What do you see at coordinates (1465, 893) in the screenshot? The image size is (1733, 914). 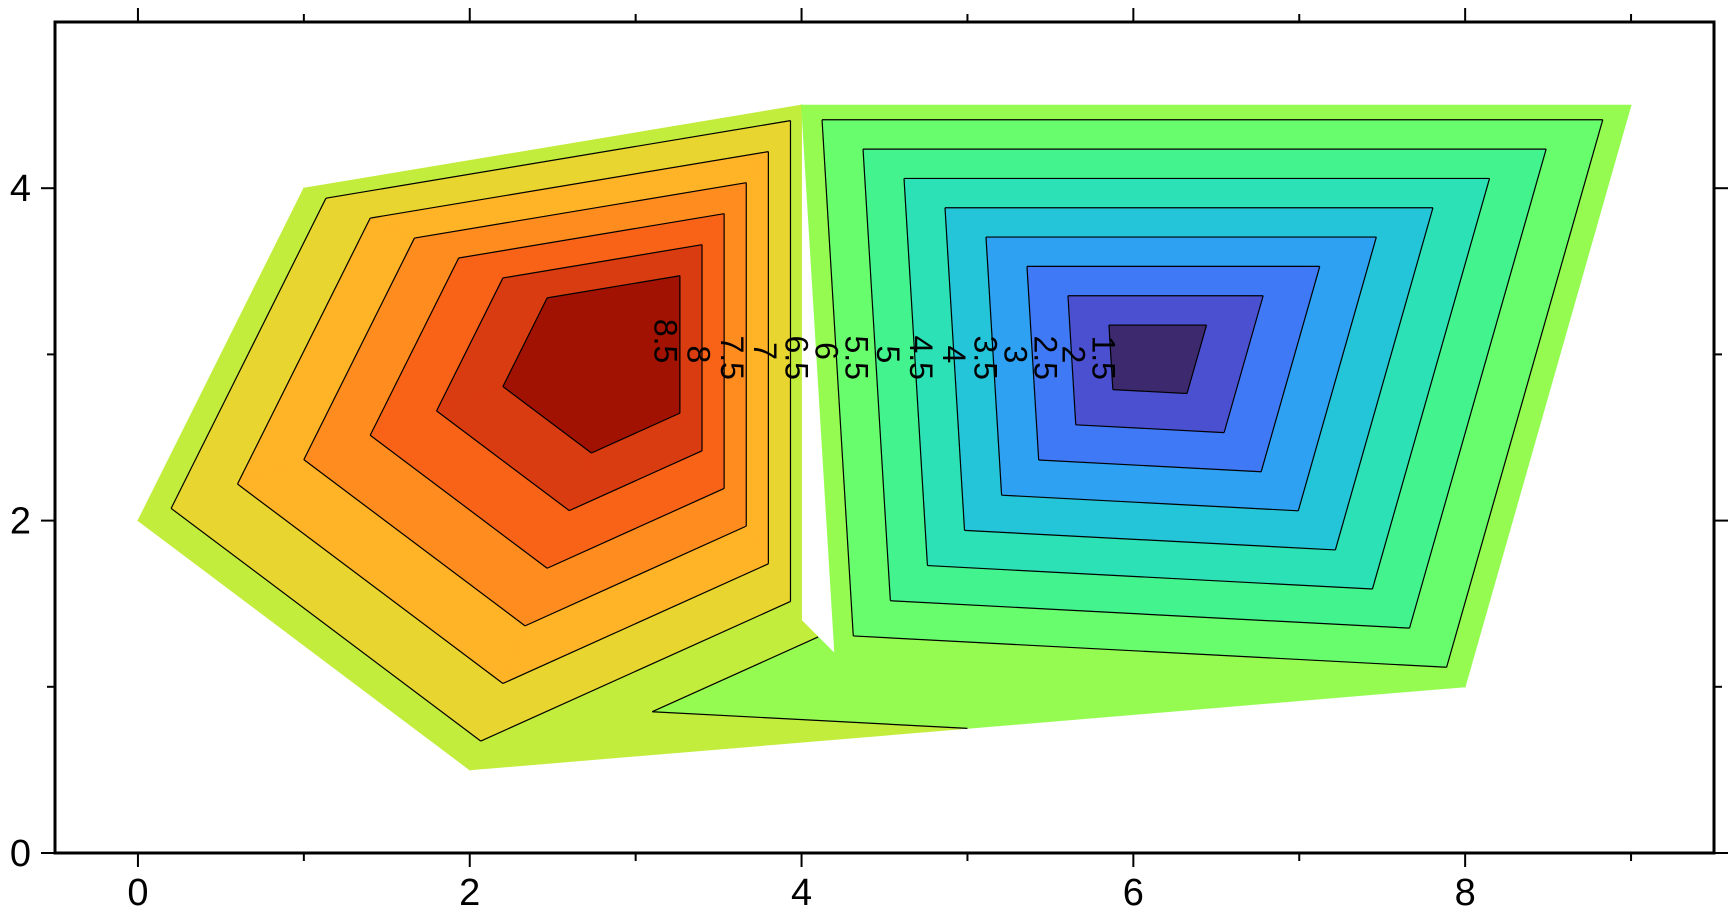 I see `x-tick-label: 8` at bounding box center [1465, 893].